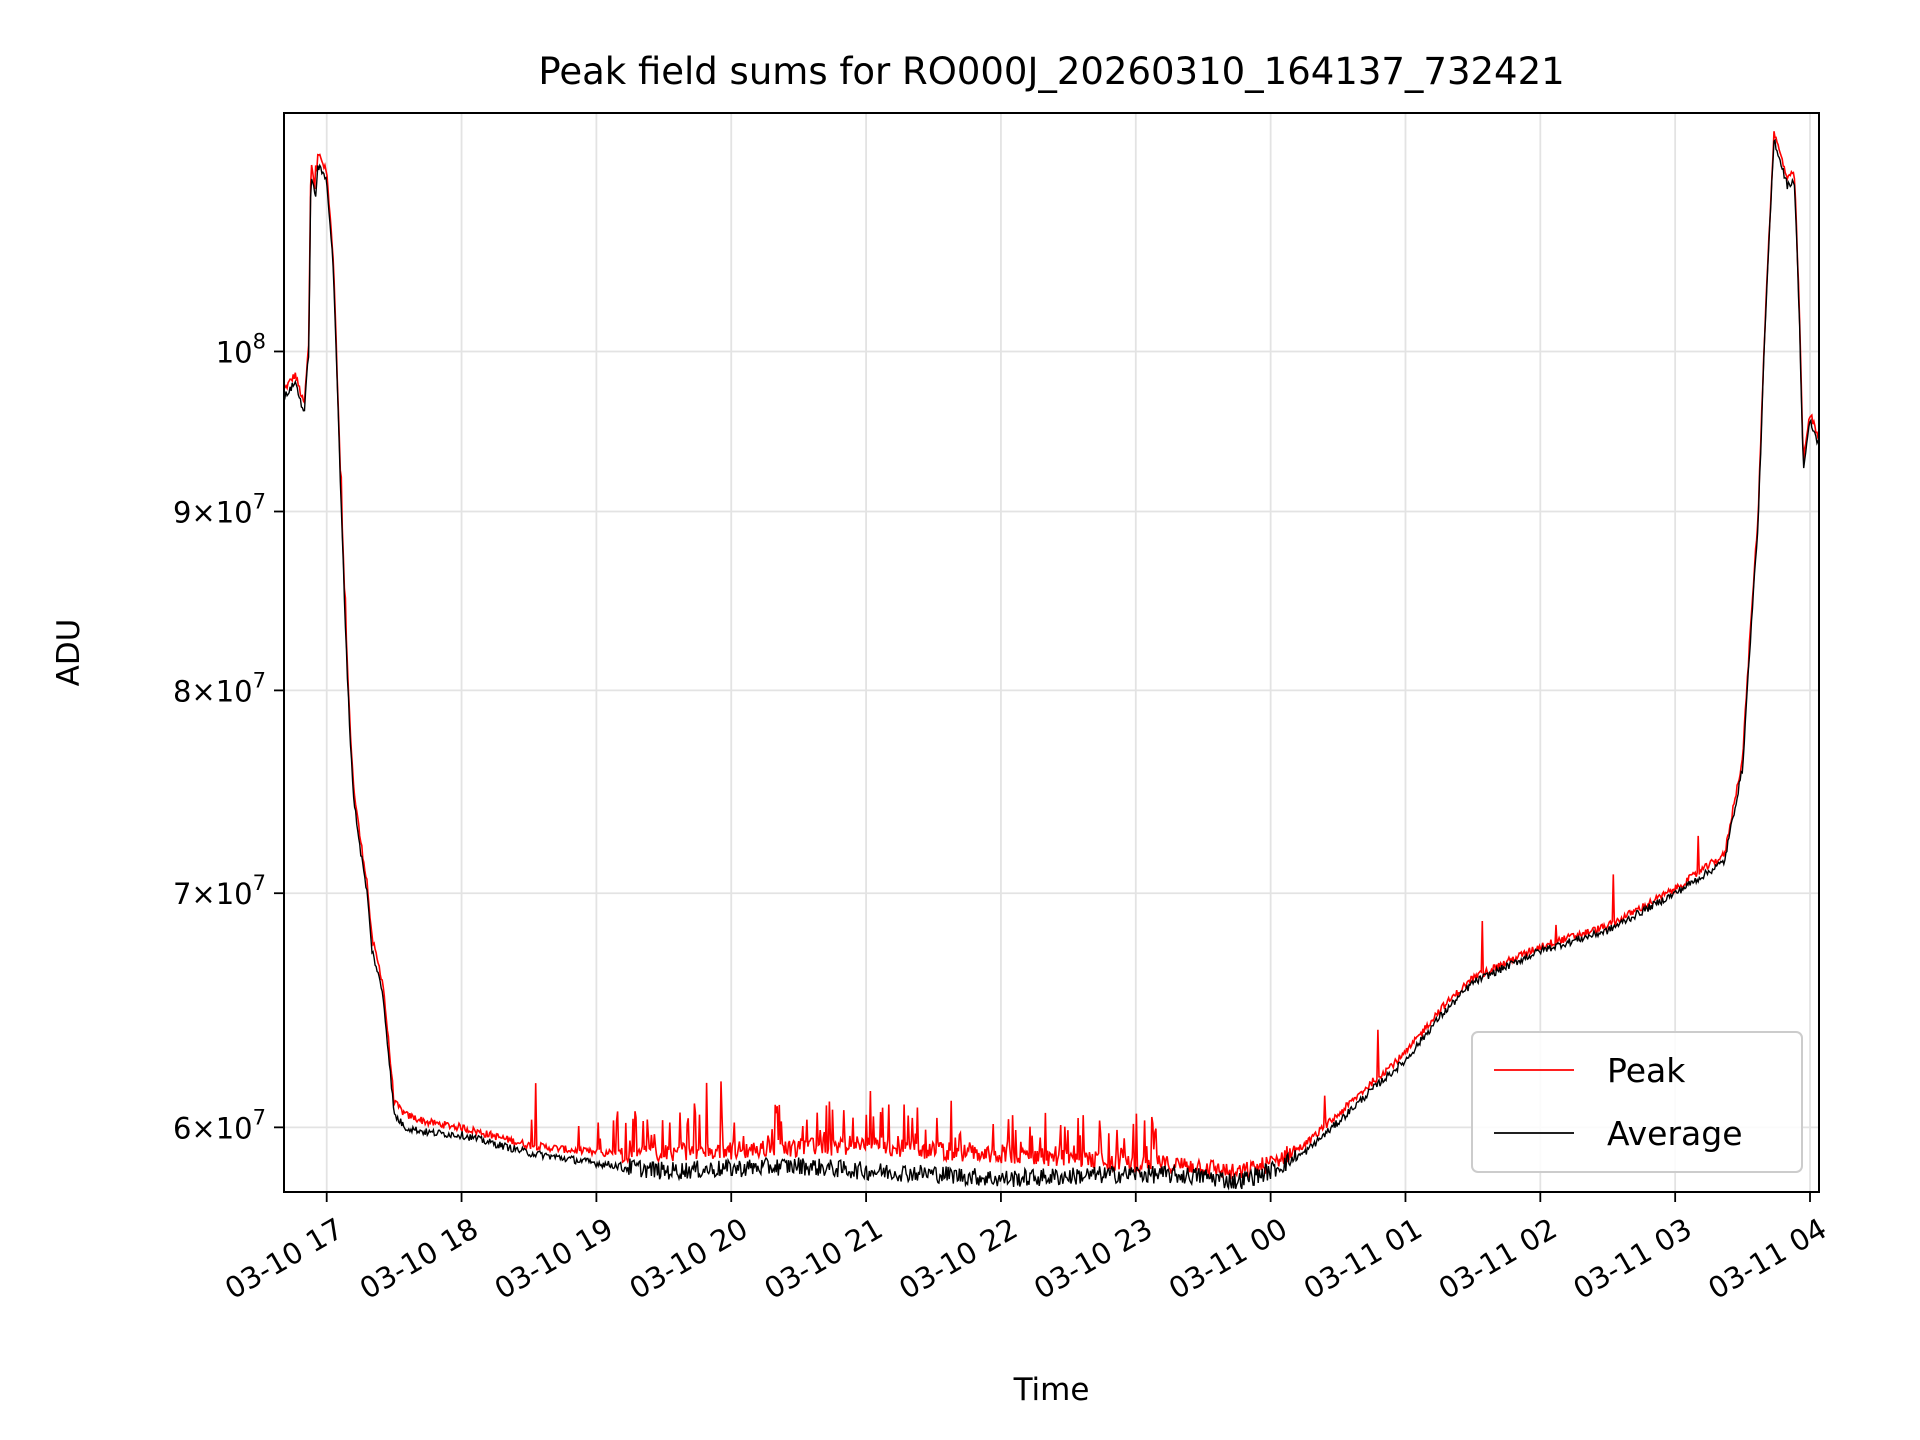 This screenshot has width=1920, height=1440. Describe the element at coordinates (259, 341) in the screenshot. I see `y-tick-exponent: 8` at that location.